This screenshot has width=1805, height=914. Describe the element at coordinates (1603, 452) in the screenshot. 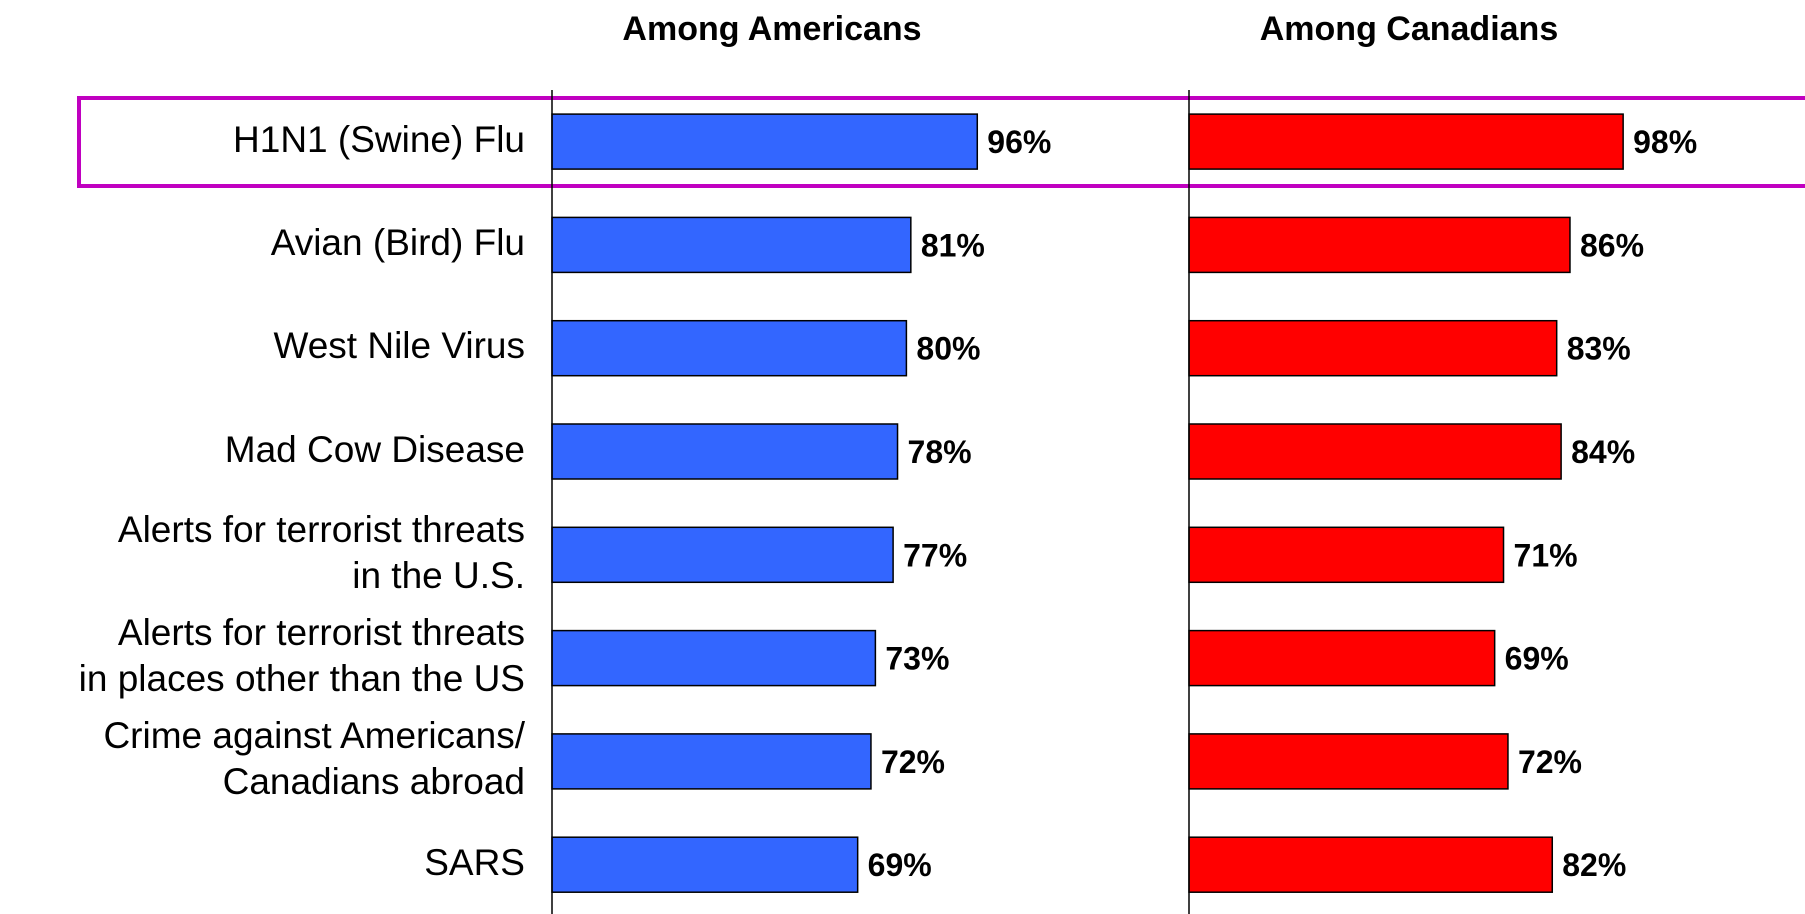

I see `value-label: 84%` at that location.